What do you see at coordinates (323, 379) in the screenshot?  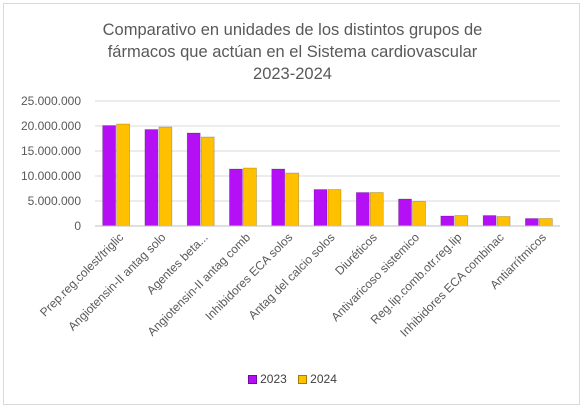 I see `legend-label-2024: 2024` at bounding box center [323, 379].